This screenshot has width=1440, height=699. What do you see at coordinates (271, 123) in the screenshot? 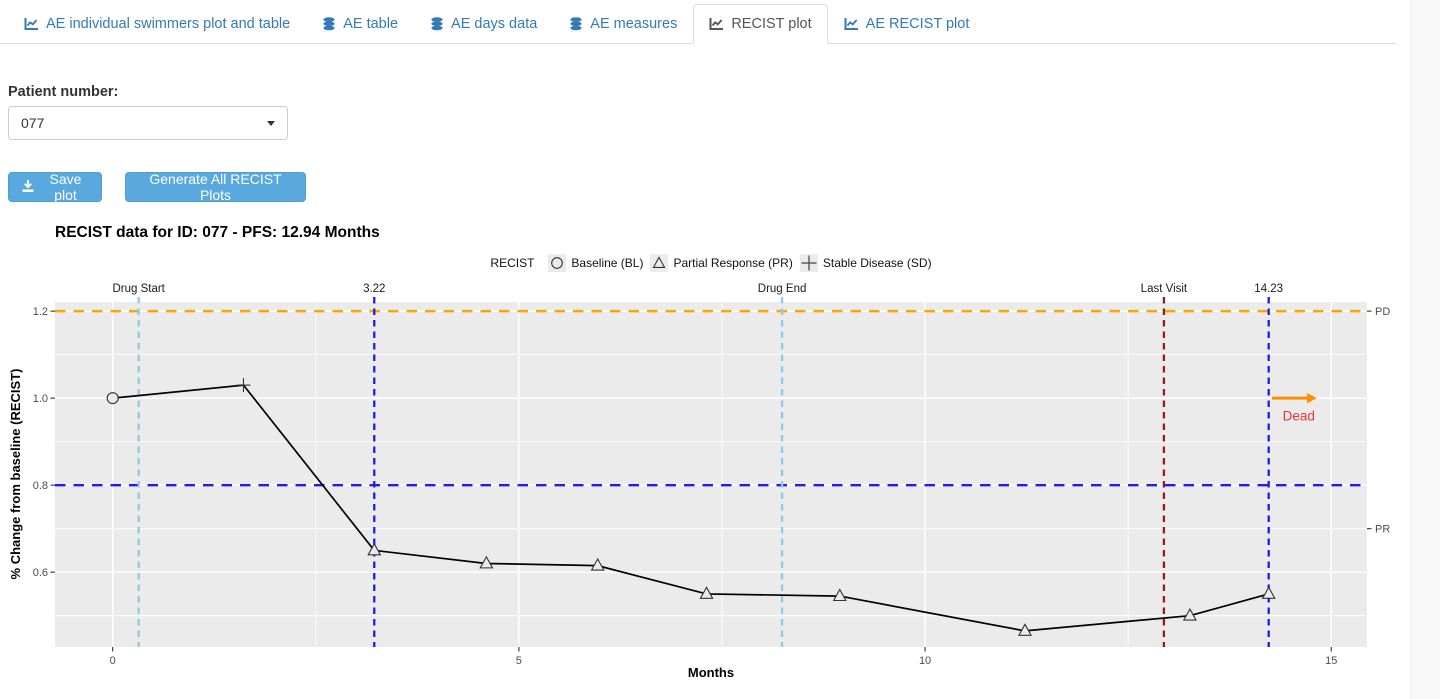
I see `chevron-down-icon` at bounding box center [271, 123].